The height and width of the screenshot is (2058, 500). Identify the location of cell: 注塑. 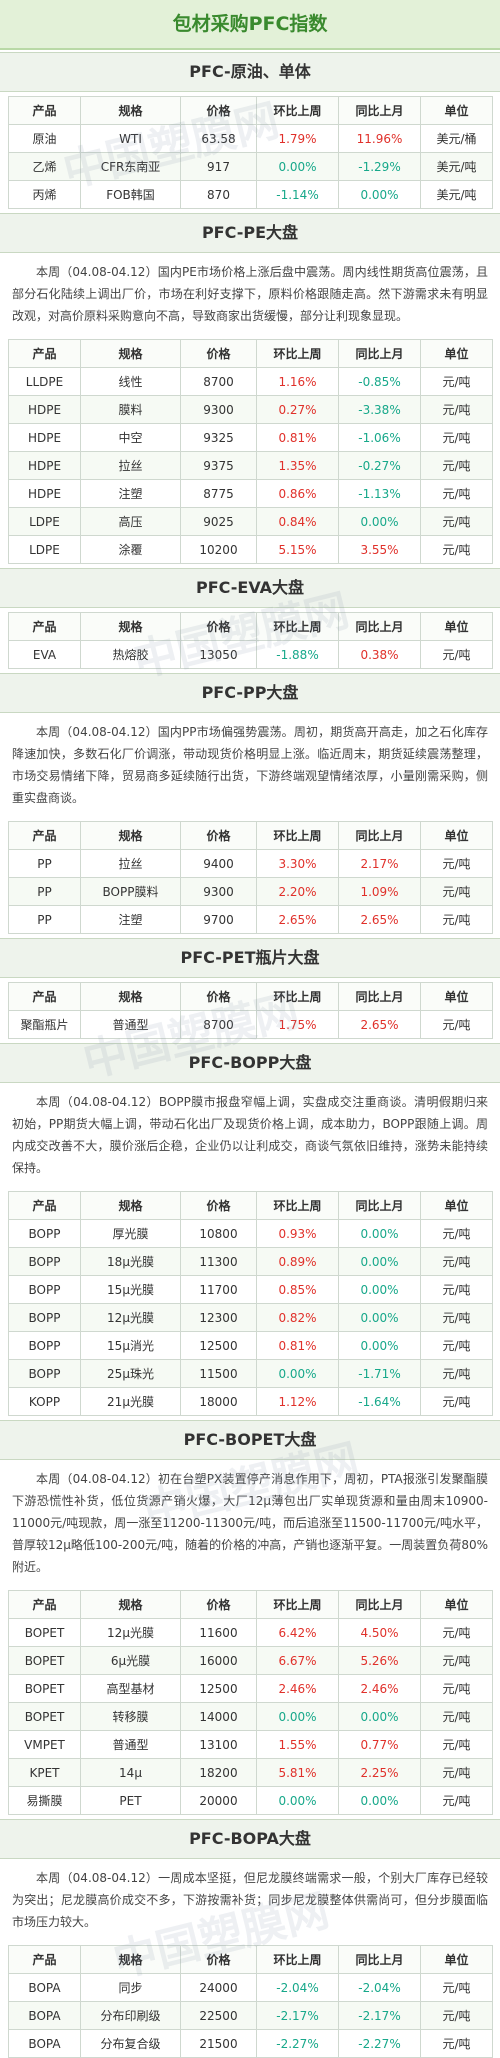
(130, 493).